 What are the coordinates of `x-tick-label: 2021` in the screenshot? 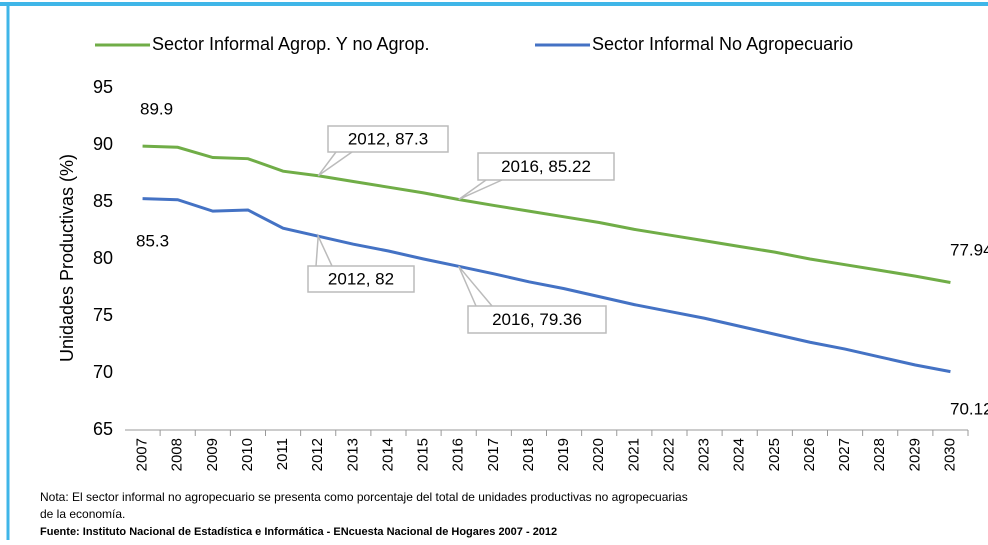 It's located at (633, 454).